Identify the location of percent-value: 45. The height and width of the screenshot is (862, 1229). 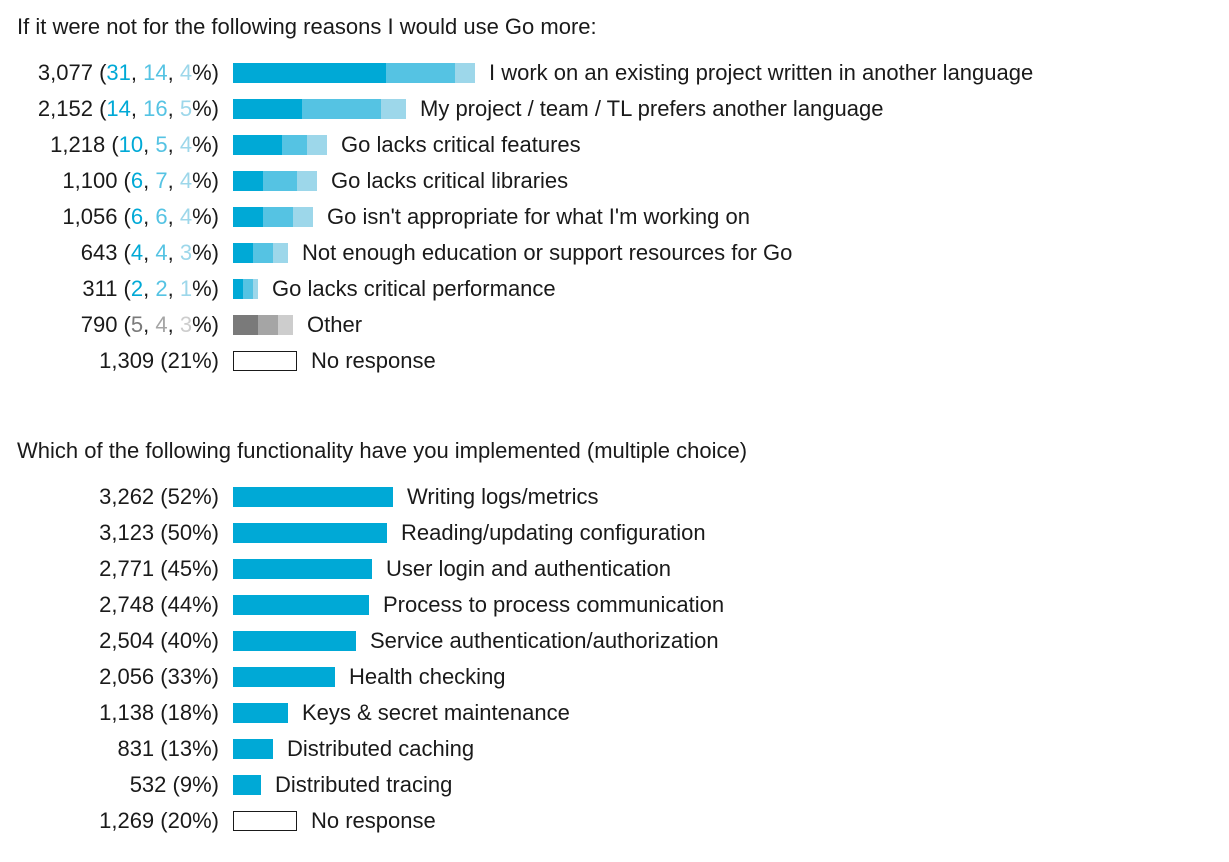
(180, 568).